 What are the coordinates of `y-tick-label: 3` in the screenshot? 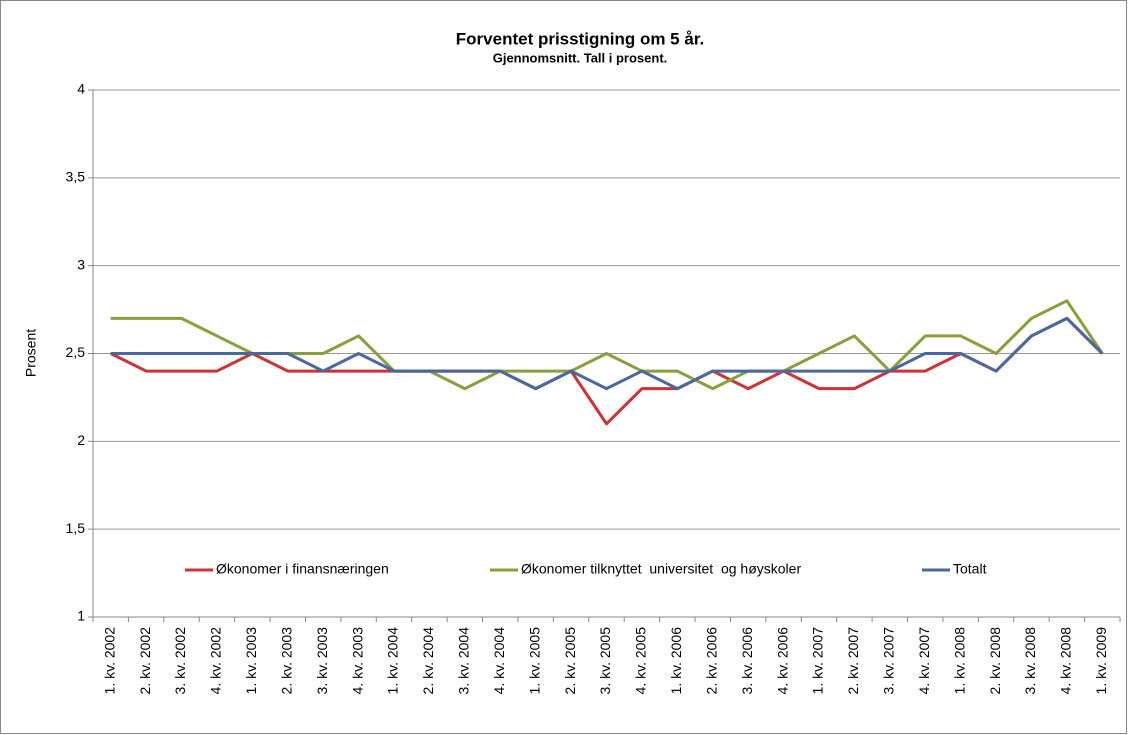 It's located at (81, 264).